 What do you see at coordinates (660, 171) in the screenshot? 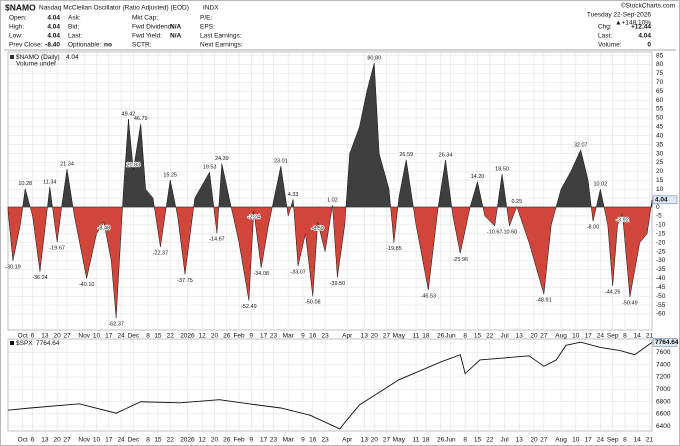
I see `y-tick-label: 20` at bounding box center [660, 171].